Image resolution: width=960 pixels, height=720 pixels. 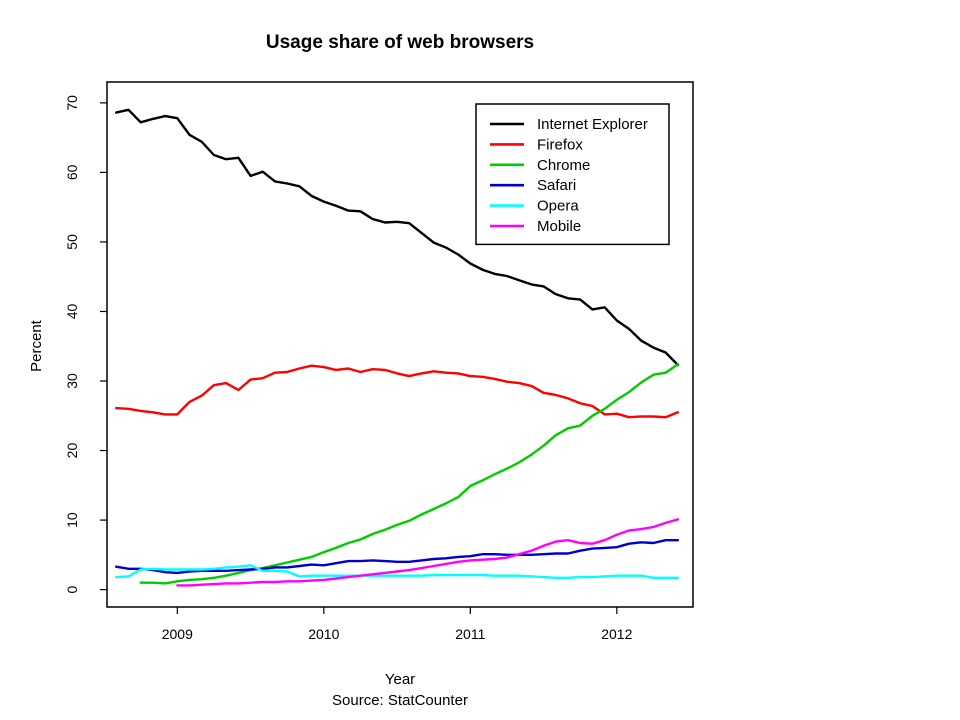 What do you see at coordinates (400, 679) in the screenshot?
I see `x-axis-label: Year` at bounding box center [400, 679].